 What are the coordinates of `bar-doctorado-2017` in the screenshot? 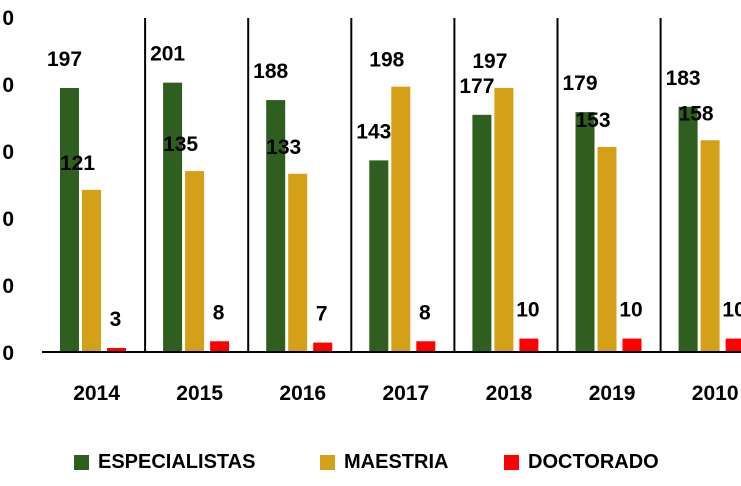 It's located at (426, 346).